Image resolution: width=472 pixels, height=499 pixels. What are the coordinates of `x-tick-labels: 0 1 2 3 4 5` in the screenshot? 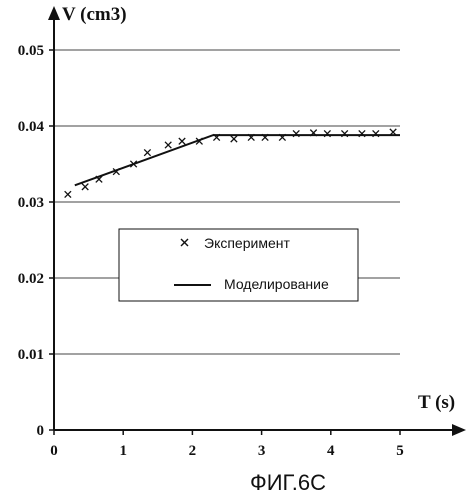 It's located at (227, 451).